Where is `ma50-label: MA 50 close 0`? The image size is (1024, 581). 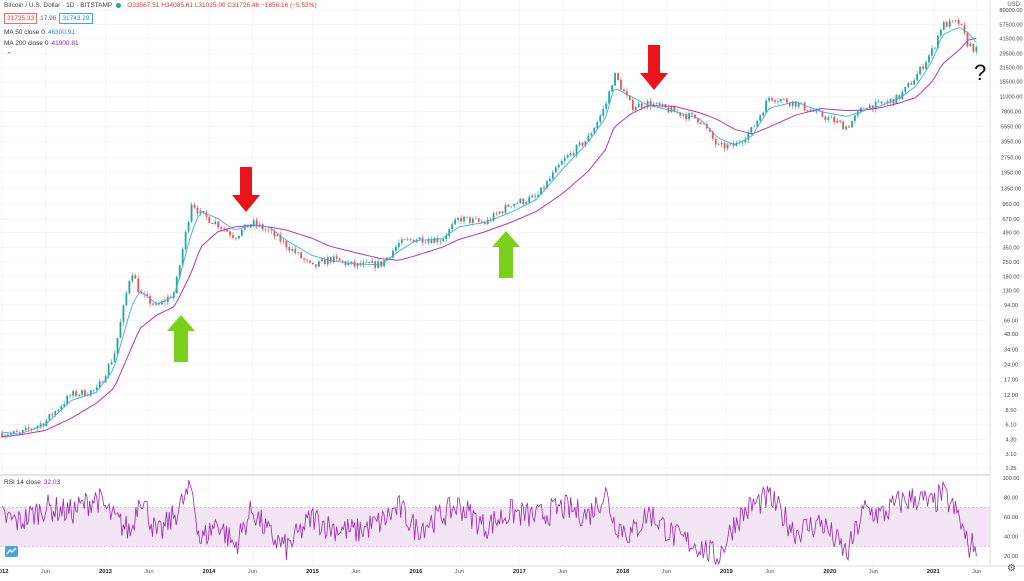
ma50-label: MA 50 close 0 is located at coordinates (24, 32).